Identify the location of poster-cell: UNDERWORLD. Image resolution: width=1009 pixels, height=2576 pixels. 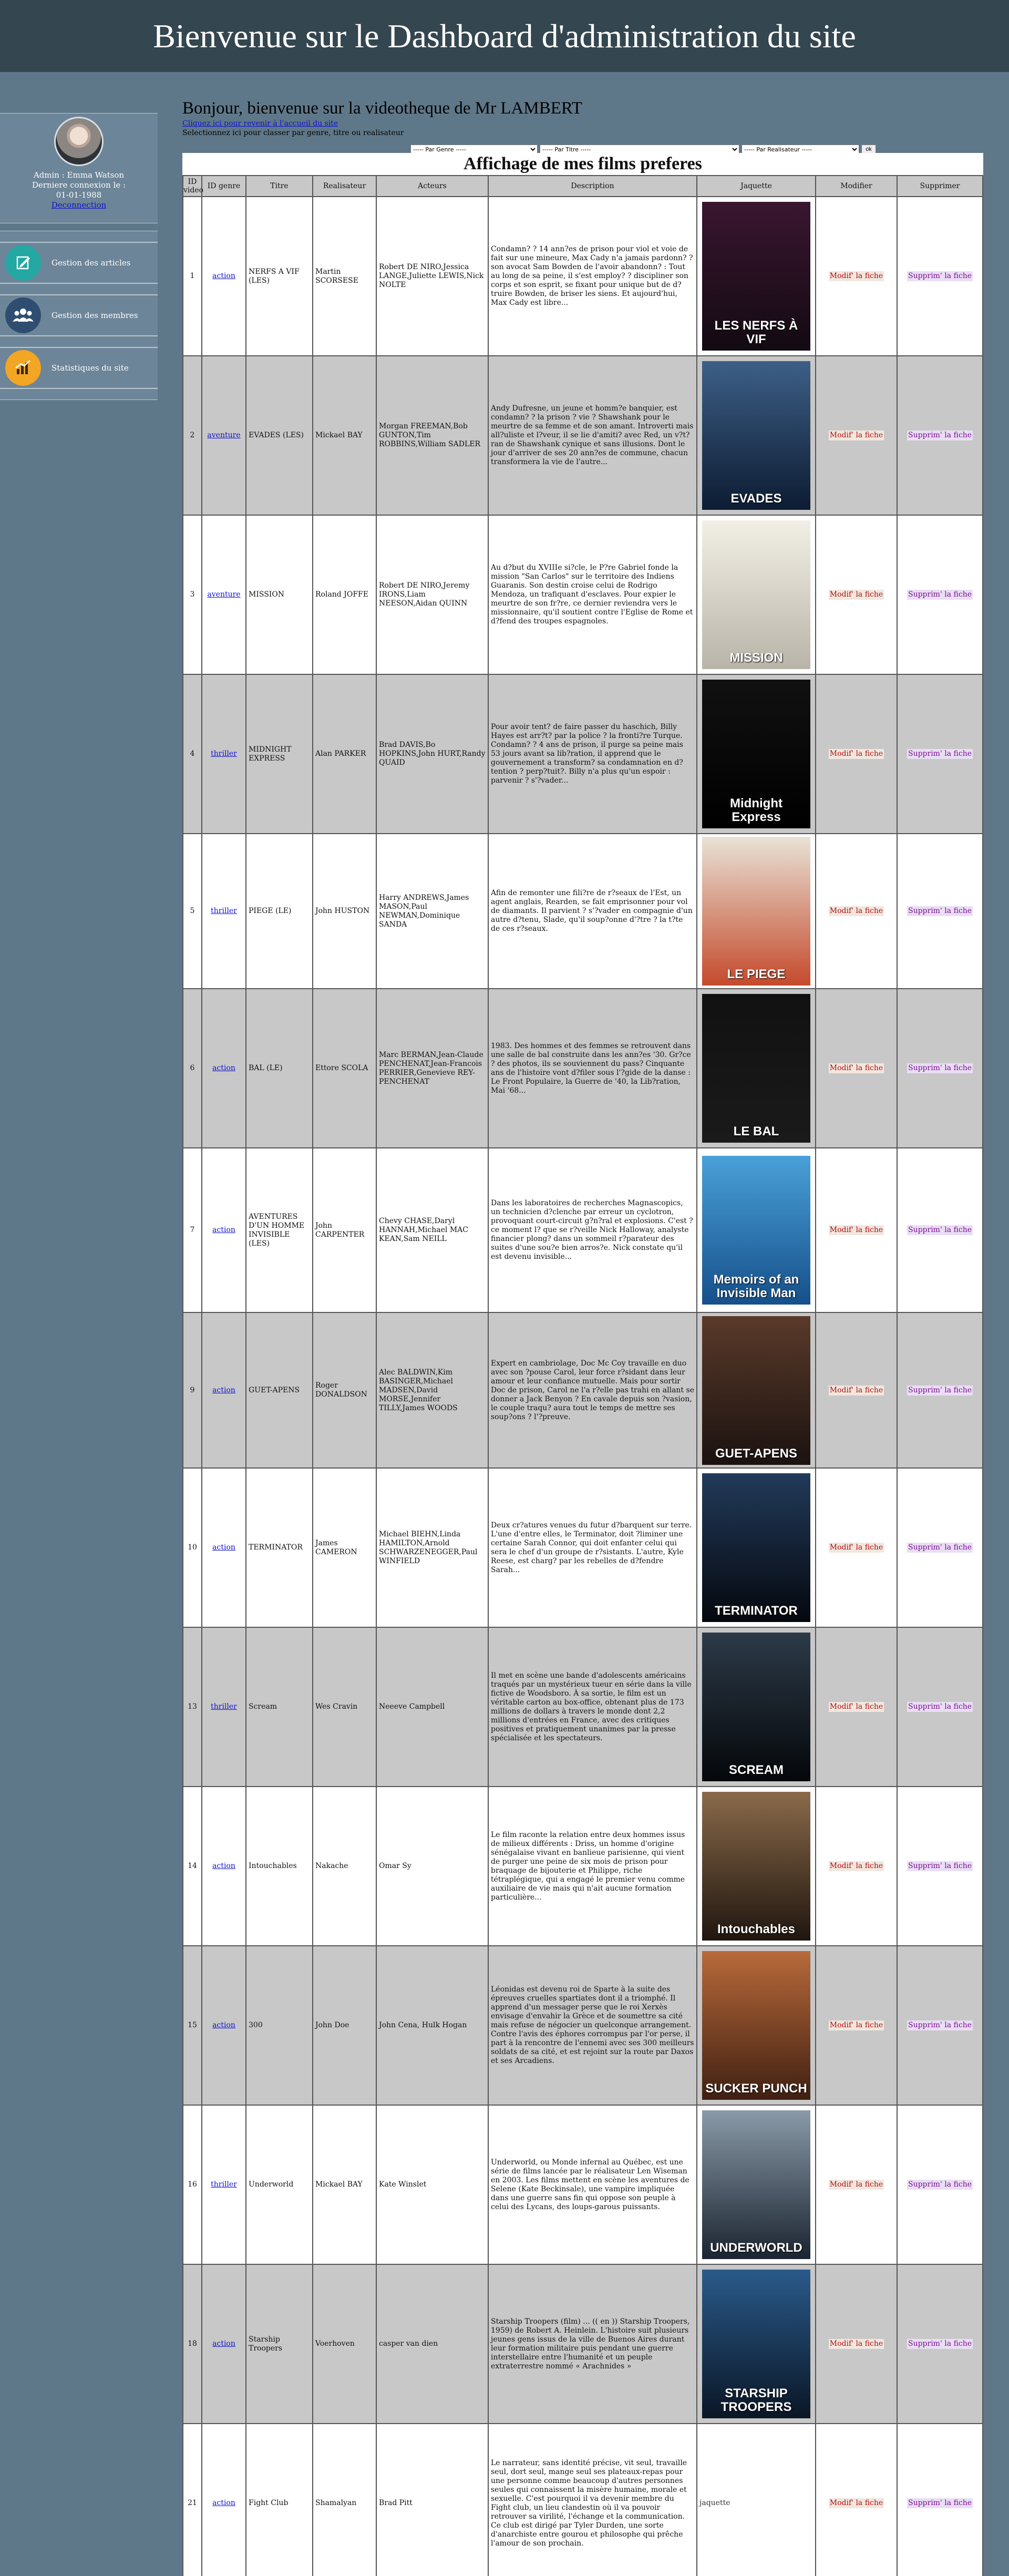
(756, 2185).